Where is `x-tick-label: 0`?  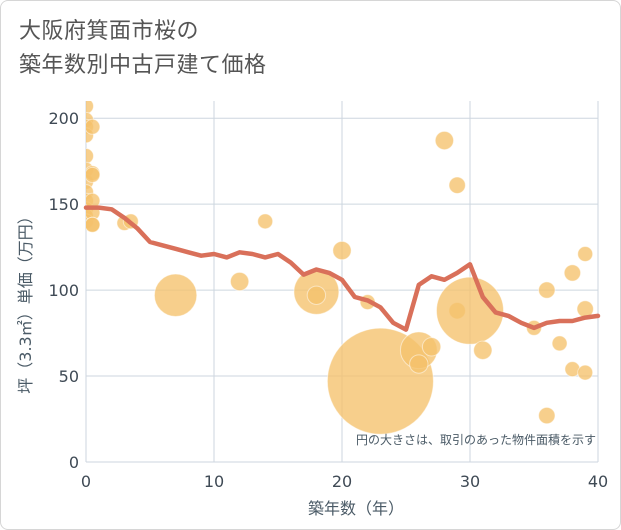 x-tick-label: 0 is located at coordinates (86, 481).